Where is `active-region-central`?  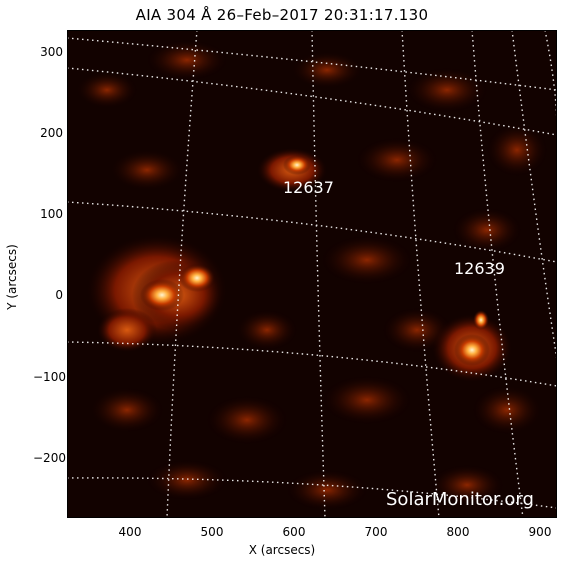
active-region-central is located at coordinates (157, 293).